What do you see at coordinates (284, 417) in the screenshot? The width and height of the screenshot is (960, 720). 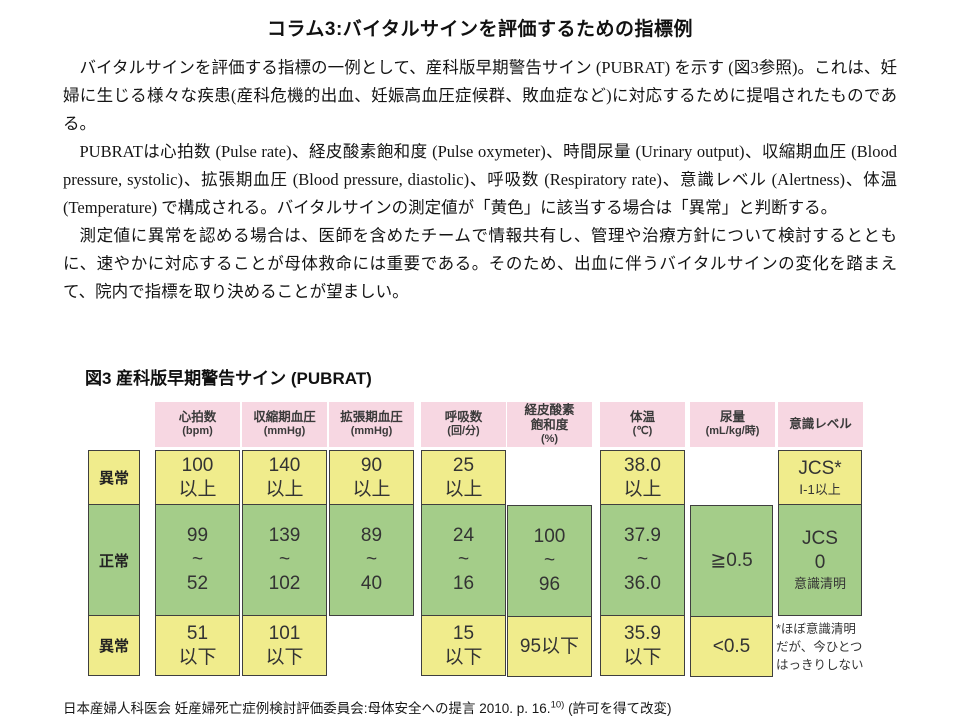 I see `header-title: 収縮期血圧` at bounding box center [284, 417].